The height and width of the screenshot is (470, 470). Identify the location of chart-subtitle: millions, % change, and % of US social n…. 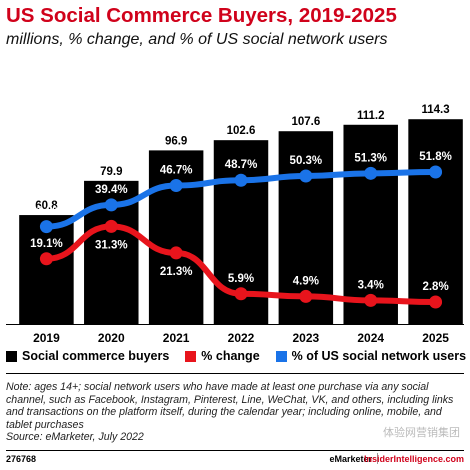
(197, 39).